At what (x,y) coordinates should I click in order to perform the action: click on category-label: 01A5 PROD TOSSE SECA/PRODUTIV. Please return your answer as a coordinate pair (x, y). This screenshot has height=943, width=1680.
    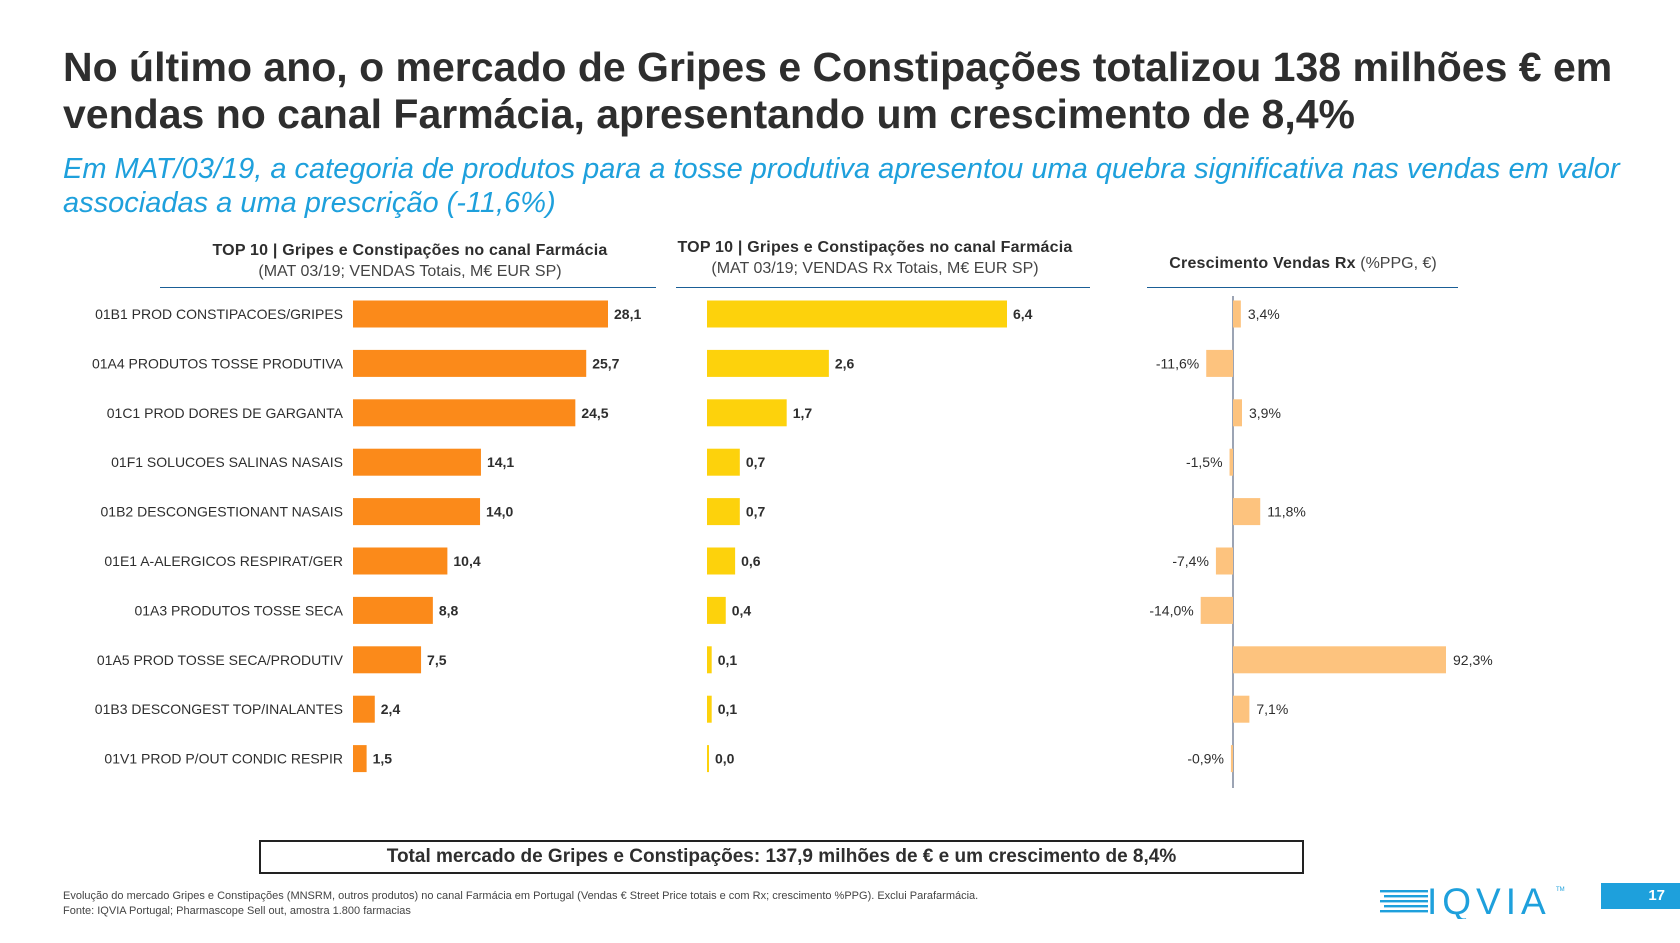
    Looking at the image, I should click on (220, 660).